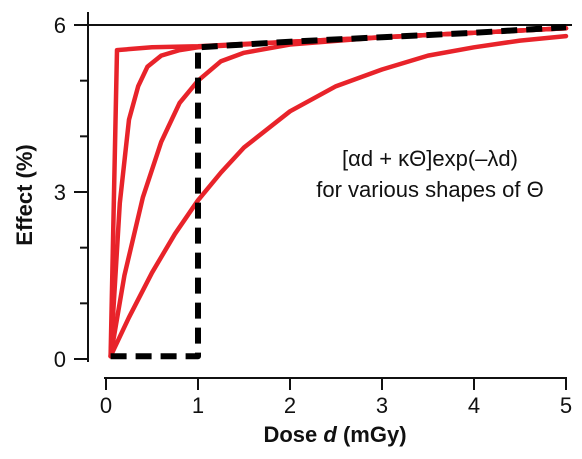  What do you see at coordinates (24, 194) in the screenshot?
I see `y-axis-title: Effect (%)` at bounding box center [24, 194].